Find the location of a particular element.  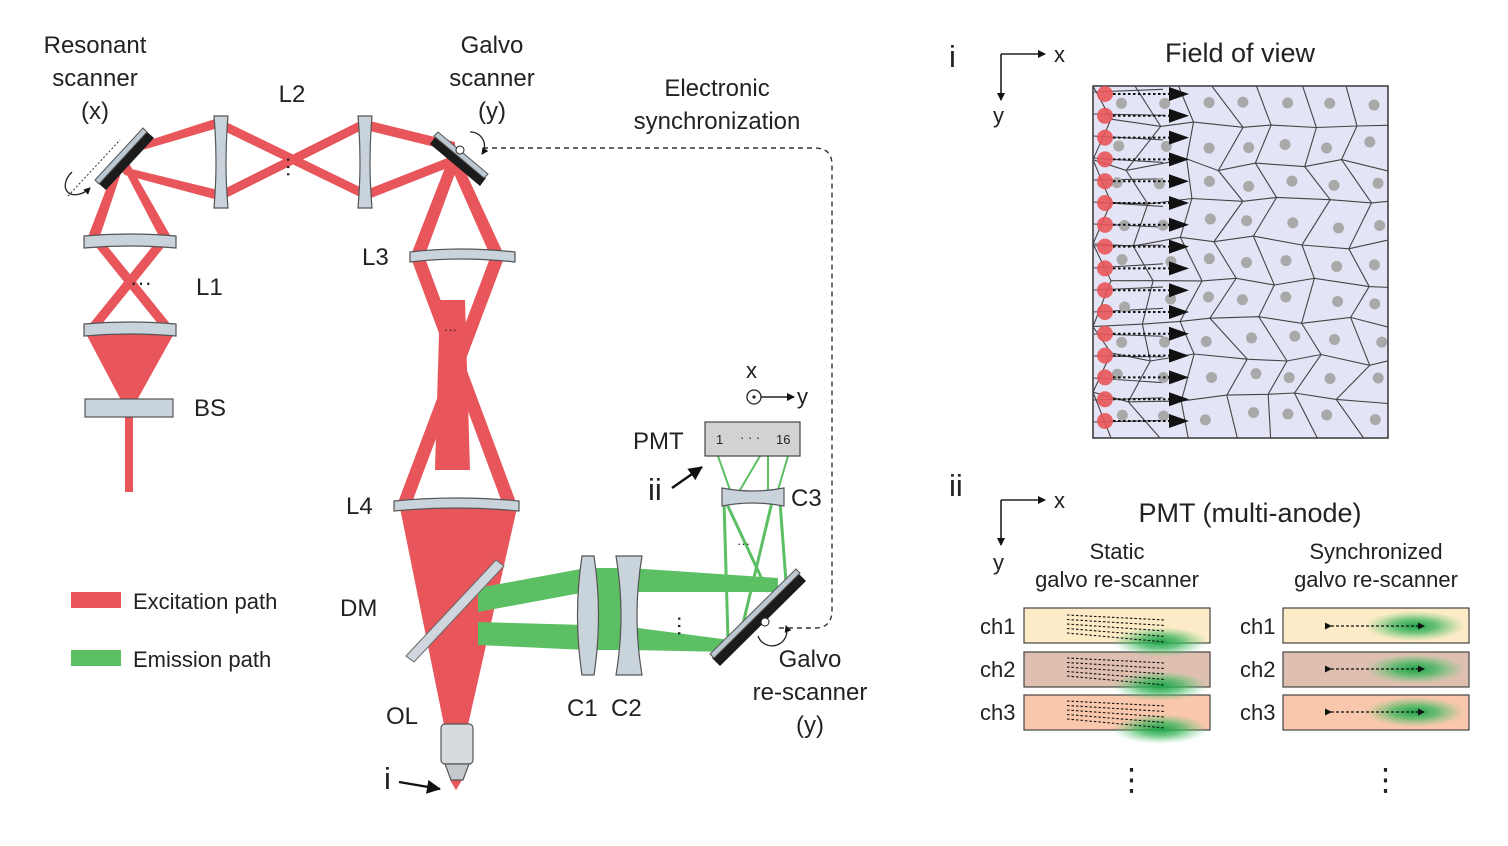

lens-l1-bottom is located at coordinates (130, 329).